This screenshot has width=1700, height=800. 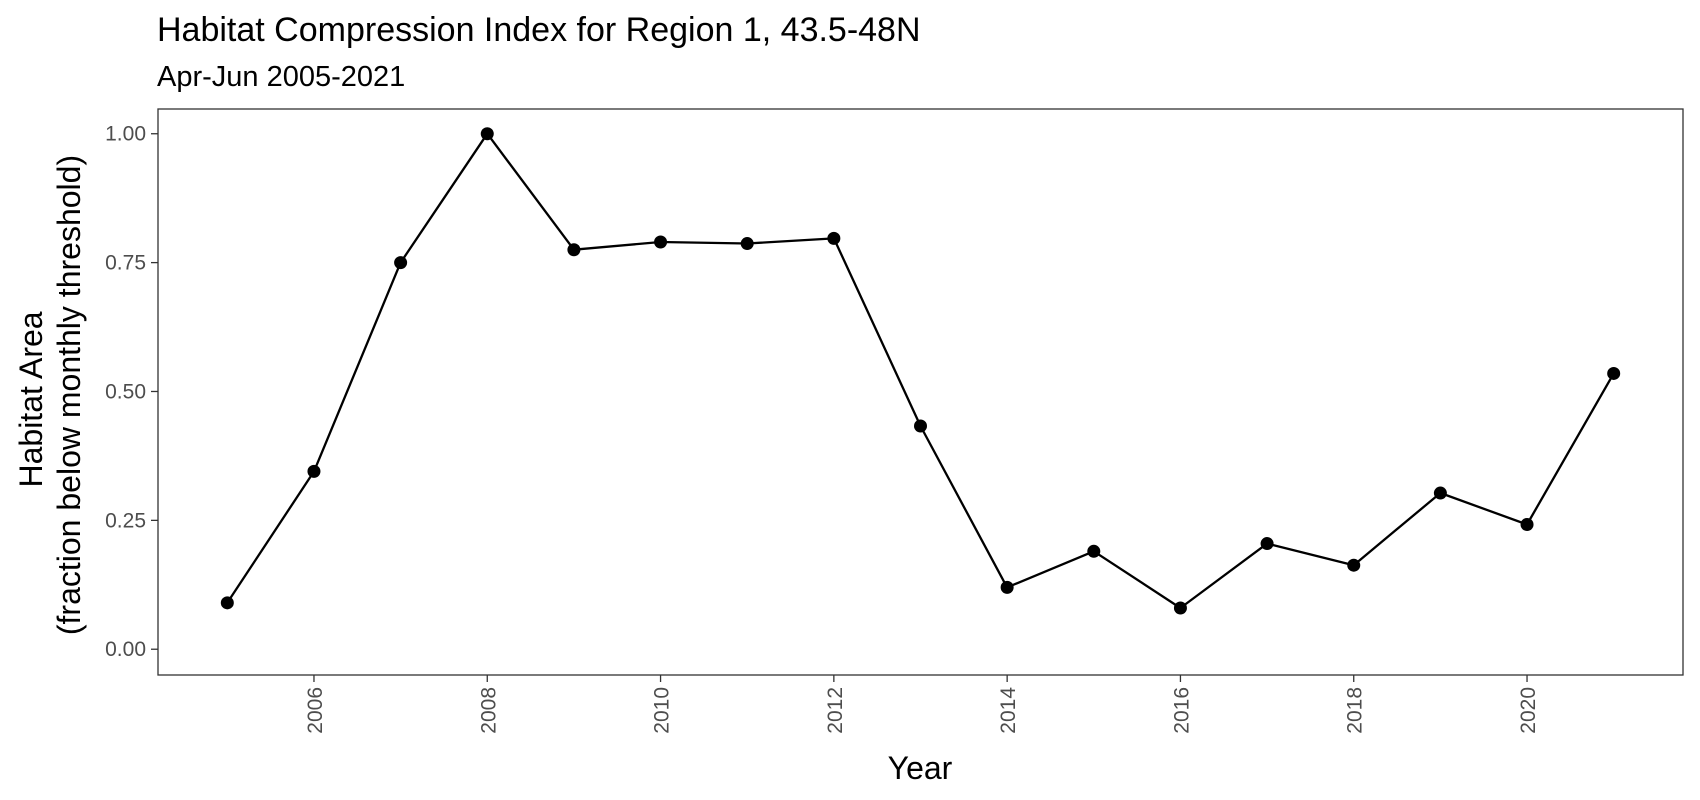 I want to click on y-axis-title-line1: Habitat Area, so click(x=31, y=399).